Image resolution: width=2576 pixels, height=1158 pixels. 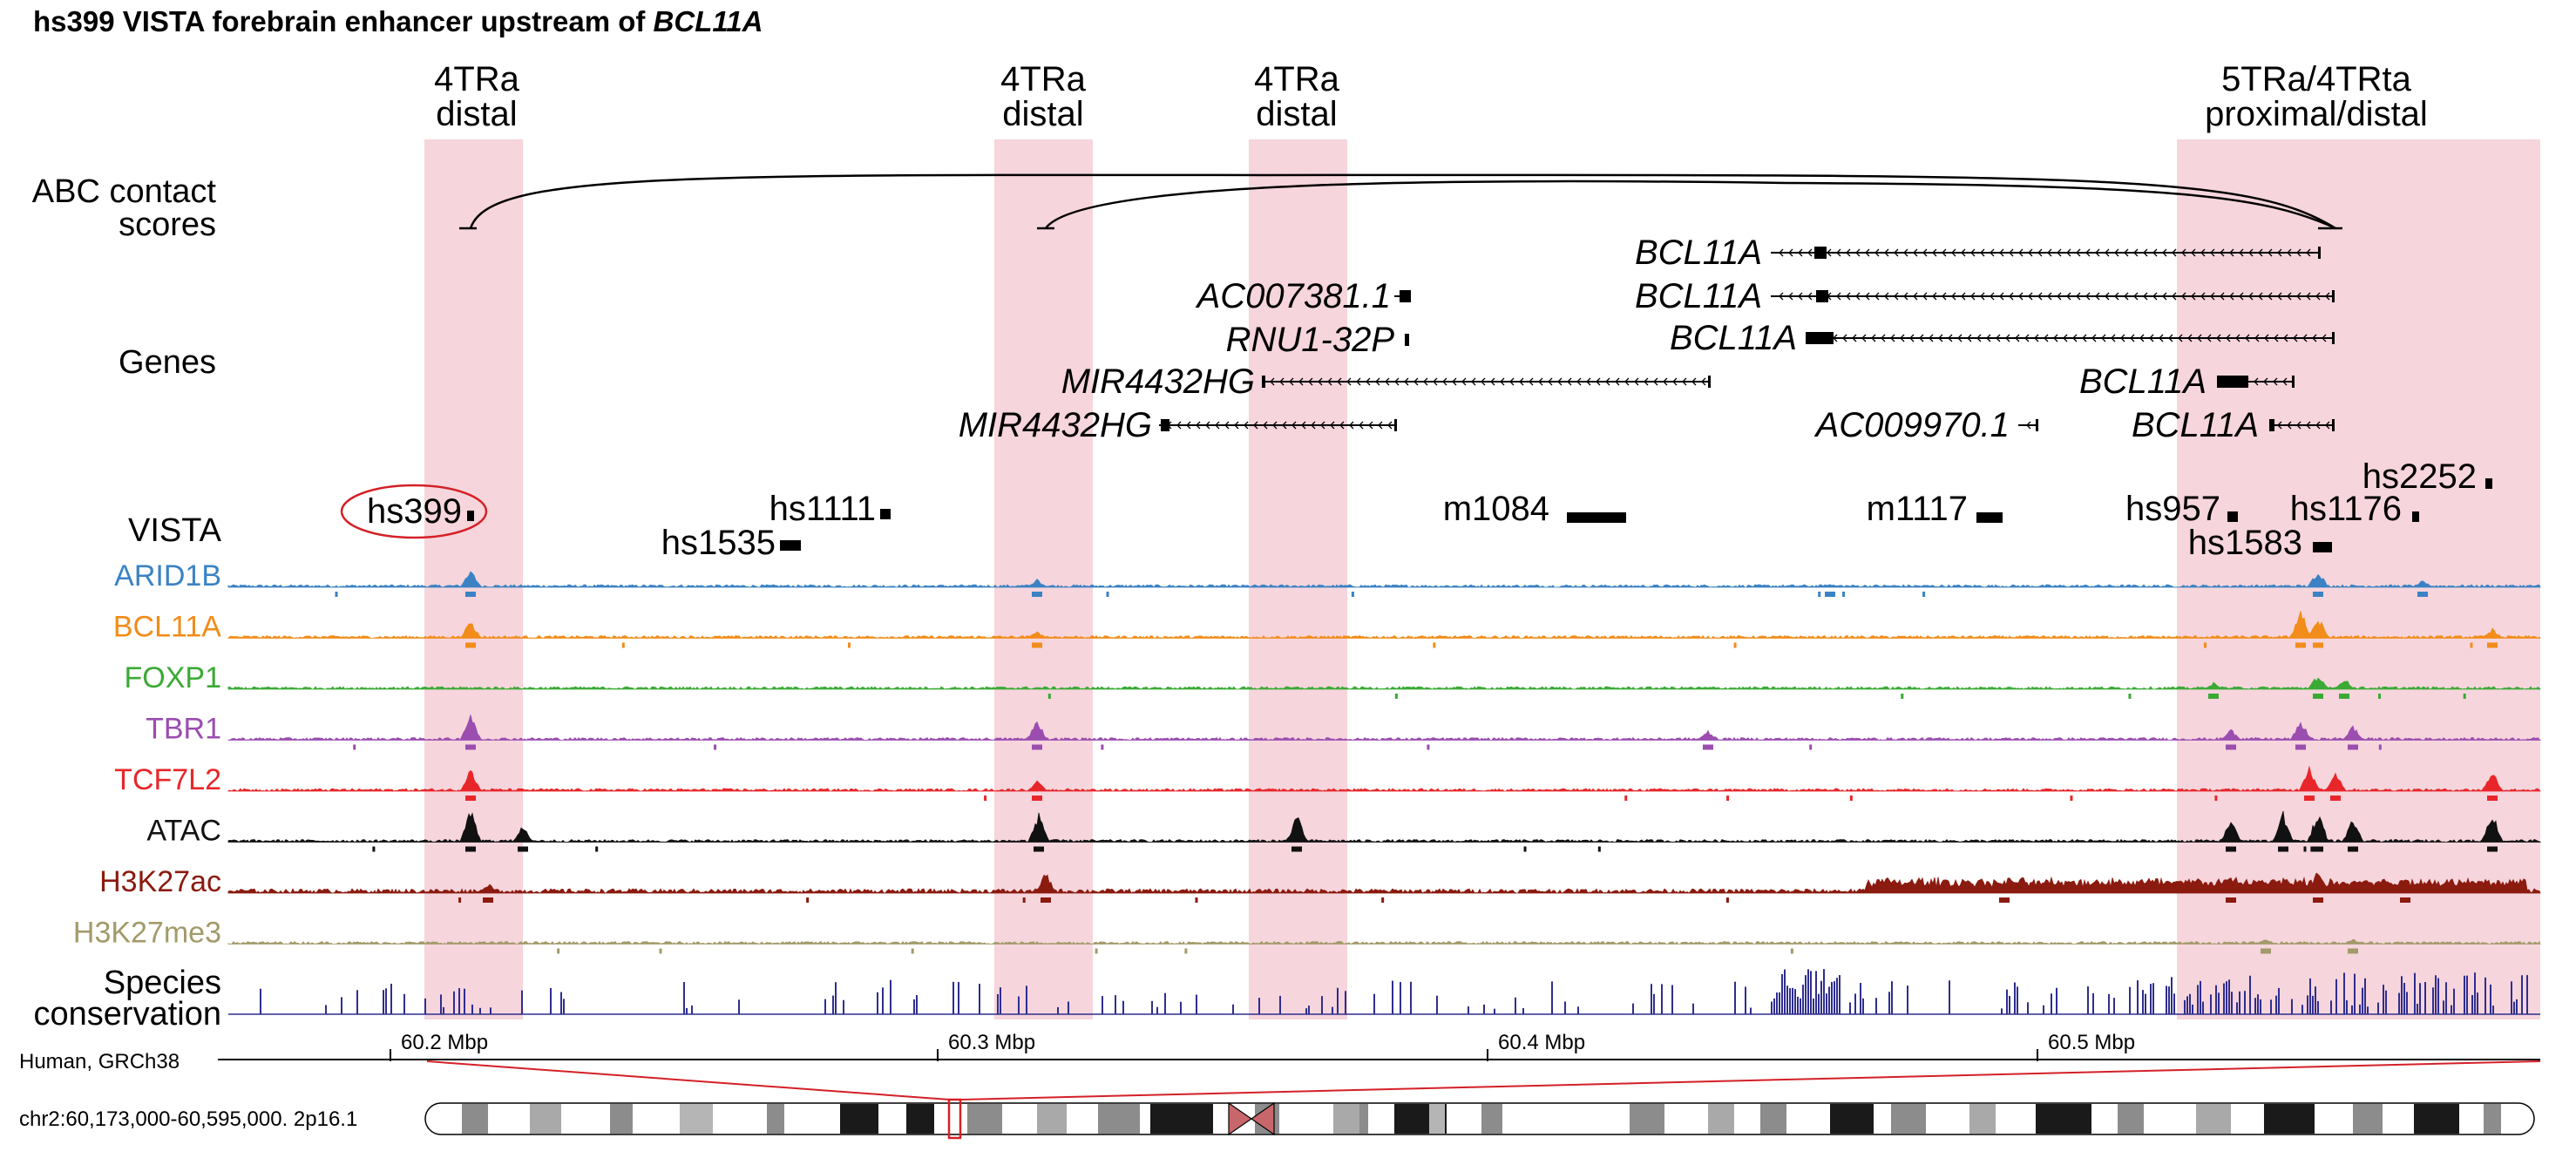 What do you see at coordinates (688, 1080) in the screenshot?
I see `zoom-line` at bounding box center [688, 1080].